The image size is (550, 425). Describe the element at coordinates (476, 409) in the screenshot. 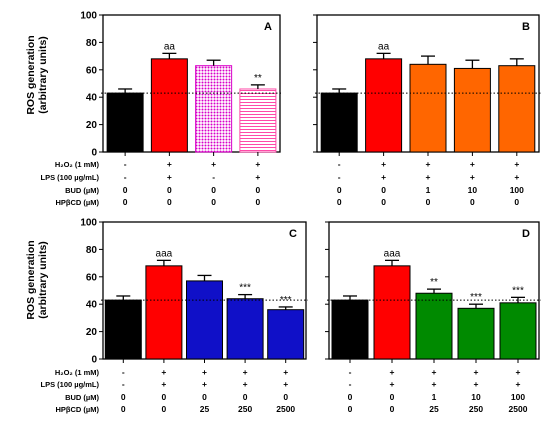

I see `condition-value: 250` at that location.